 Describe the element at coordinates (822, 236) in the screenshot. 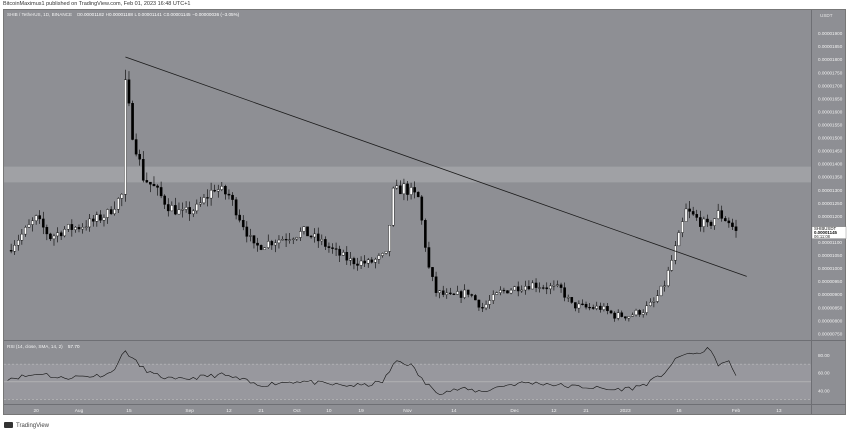

I see `bar-countdown: 06:11:08` at that location.